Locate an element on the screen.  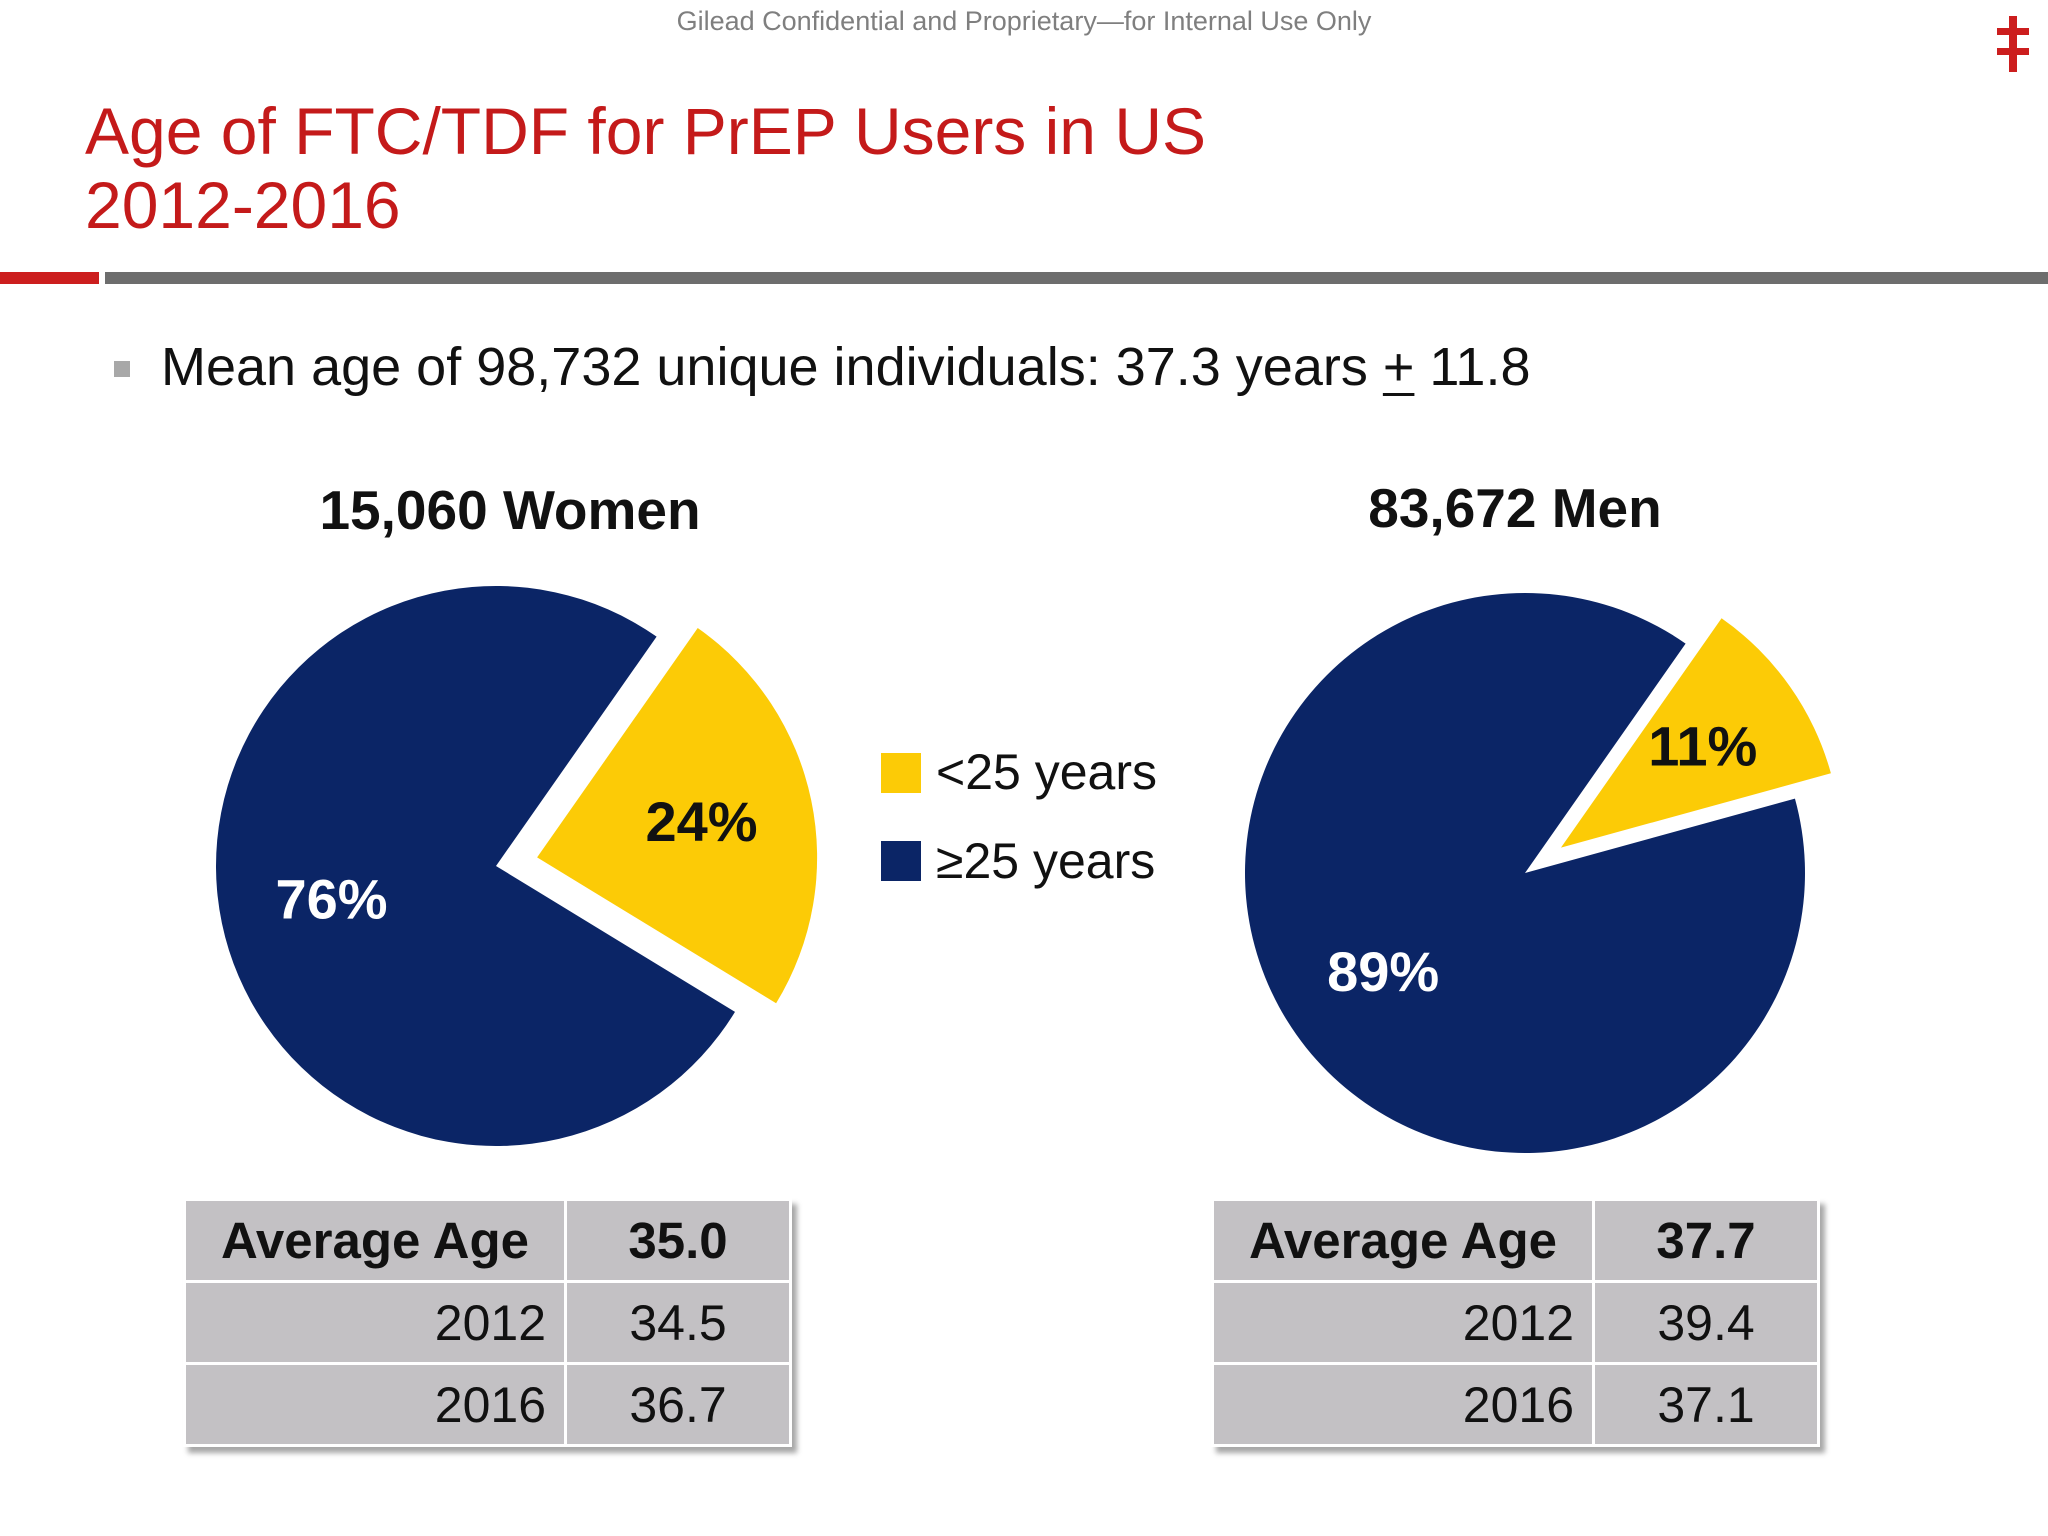
legend-swatch-under25 is located at coordinates (901, 773).